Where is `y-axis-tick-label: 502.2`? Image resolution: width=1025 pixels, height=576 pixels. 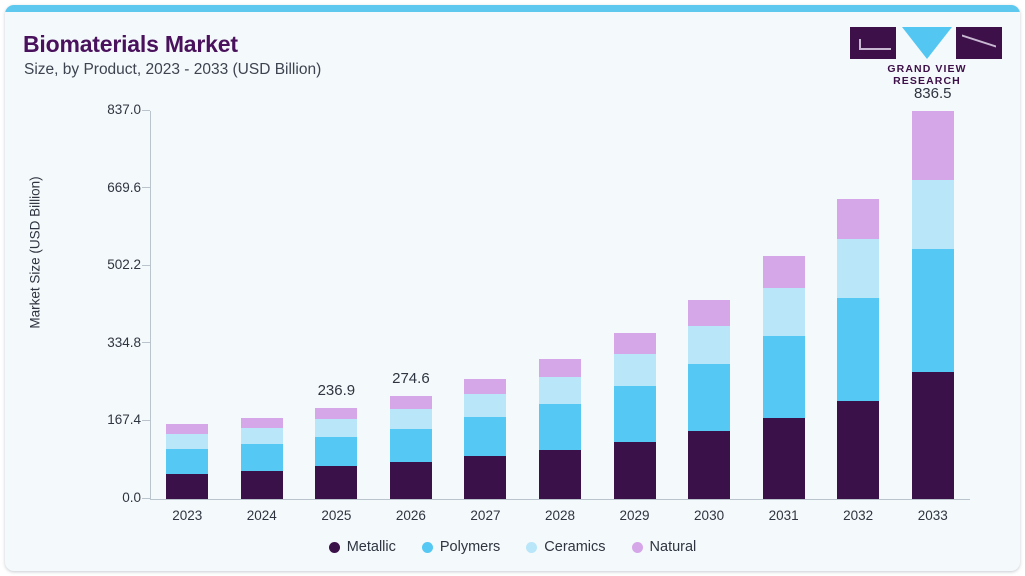
y-axis-tick-label: 502.2 is located at coordinates (124, 265).